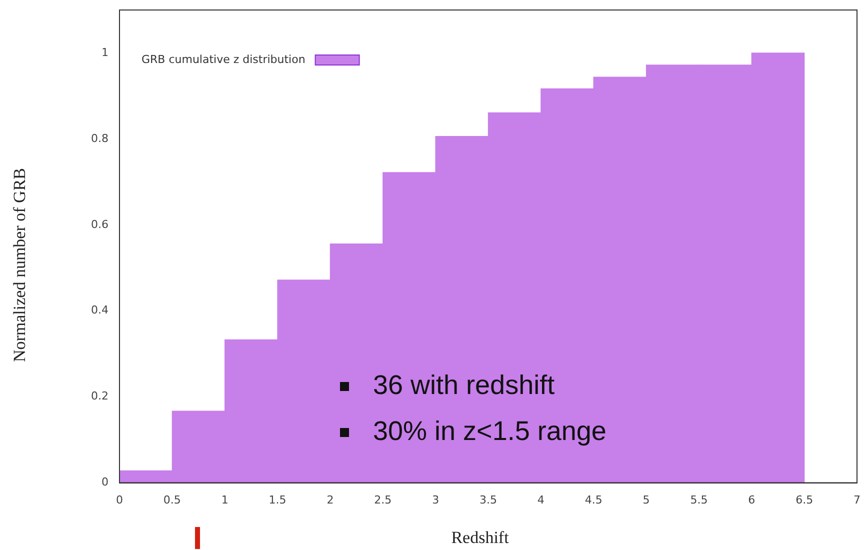 The width and height of the screenshot is (867, 550). What do you see at coordinates (489, 431) in the screenshot?
I see `annotation: 30% in z<1.5 range` at bounding box center [489, 431].